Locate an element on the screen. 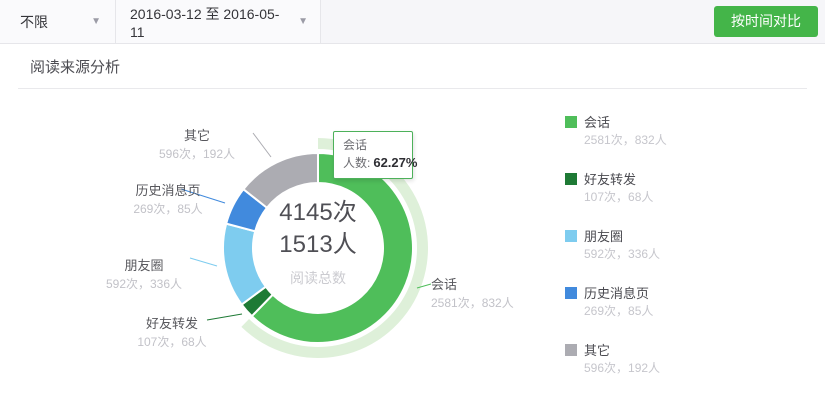 This screenshot has height=400, width=825. legend-counts: 2581次，832人 is located at coordinates (625, 140).